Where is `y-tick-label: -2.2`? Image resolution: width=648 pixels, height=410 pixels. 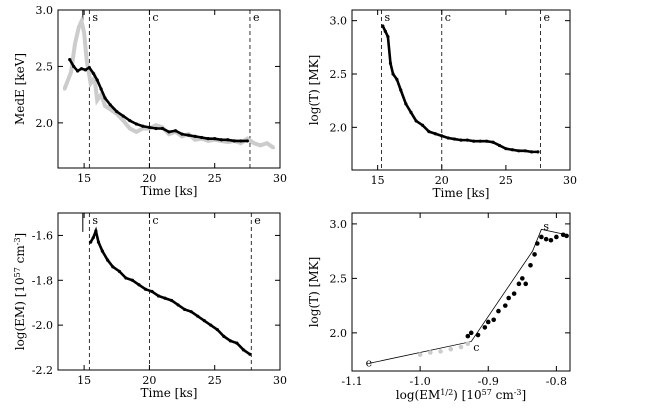
y-tick-label: -2.2 is located at coordinates (42, 370).